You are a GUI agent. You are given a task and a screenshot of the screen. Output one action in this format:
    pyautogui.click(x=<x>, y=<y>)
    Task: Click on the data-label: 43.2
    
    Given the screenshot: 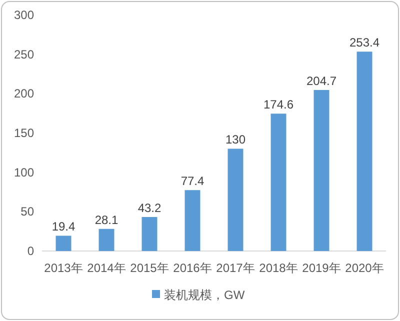 What is the action you would take?
    pyautogui.click(x=150, y=208)
    